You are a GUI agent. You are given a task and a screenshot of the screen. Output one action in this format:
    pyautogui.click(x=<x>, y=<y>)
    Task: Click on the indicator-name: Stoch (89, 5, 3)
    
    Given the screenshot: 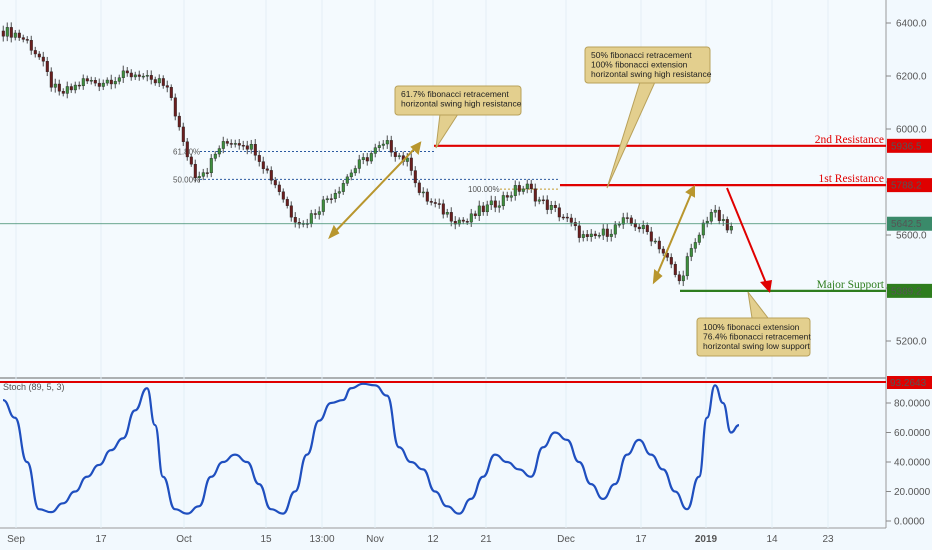 What is the action you would take?
    pyautogui.click(x=34, y=387)
    